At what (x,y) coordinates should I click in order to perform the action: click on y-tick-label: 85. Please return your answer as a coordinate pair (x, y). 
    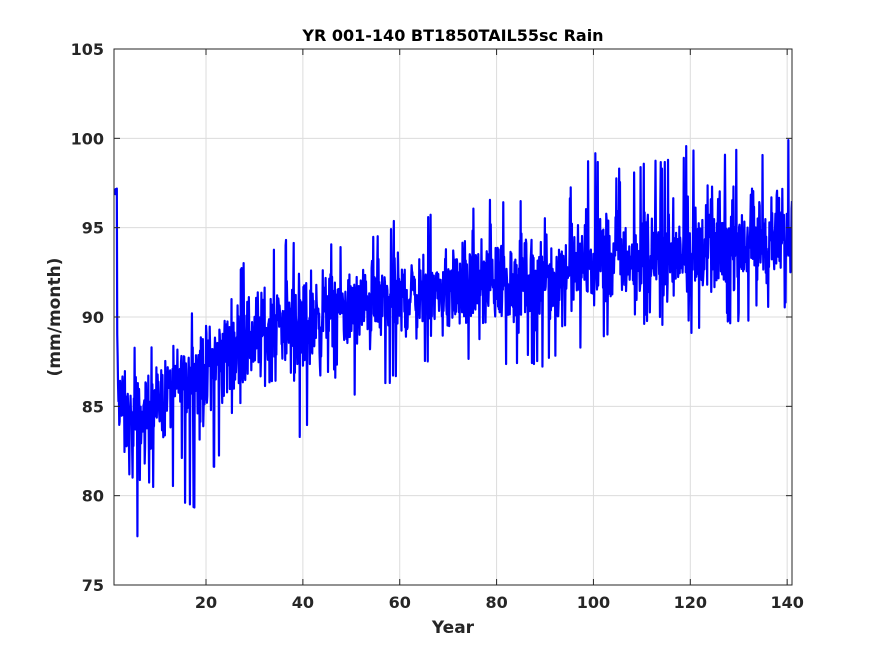
    Looking at the image, I should click on (93, 406).